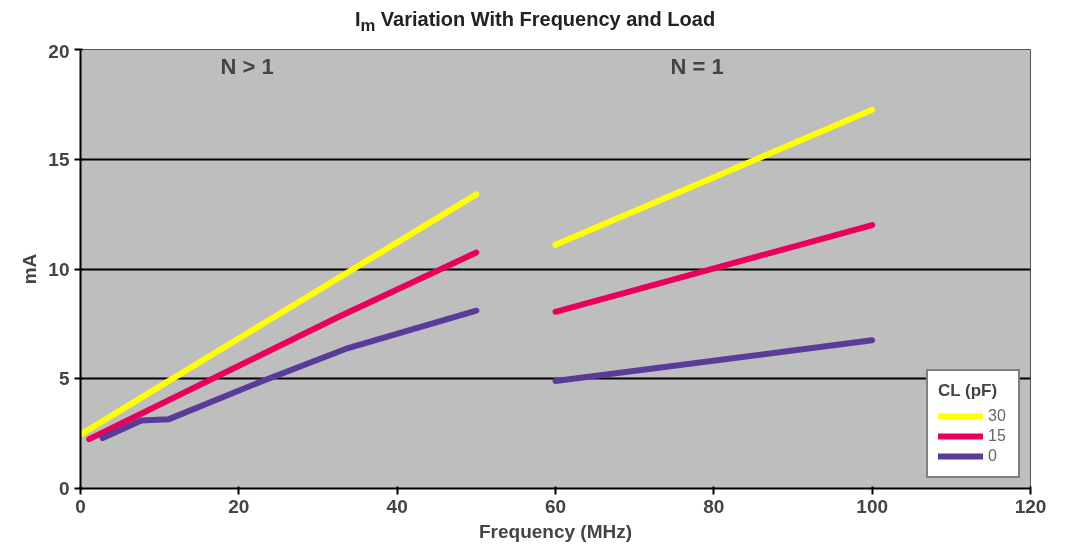  Describe the element at coordinates (714, 506) in the screenshot. I see `x-tick-label: 80` at that location.